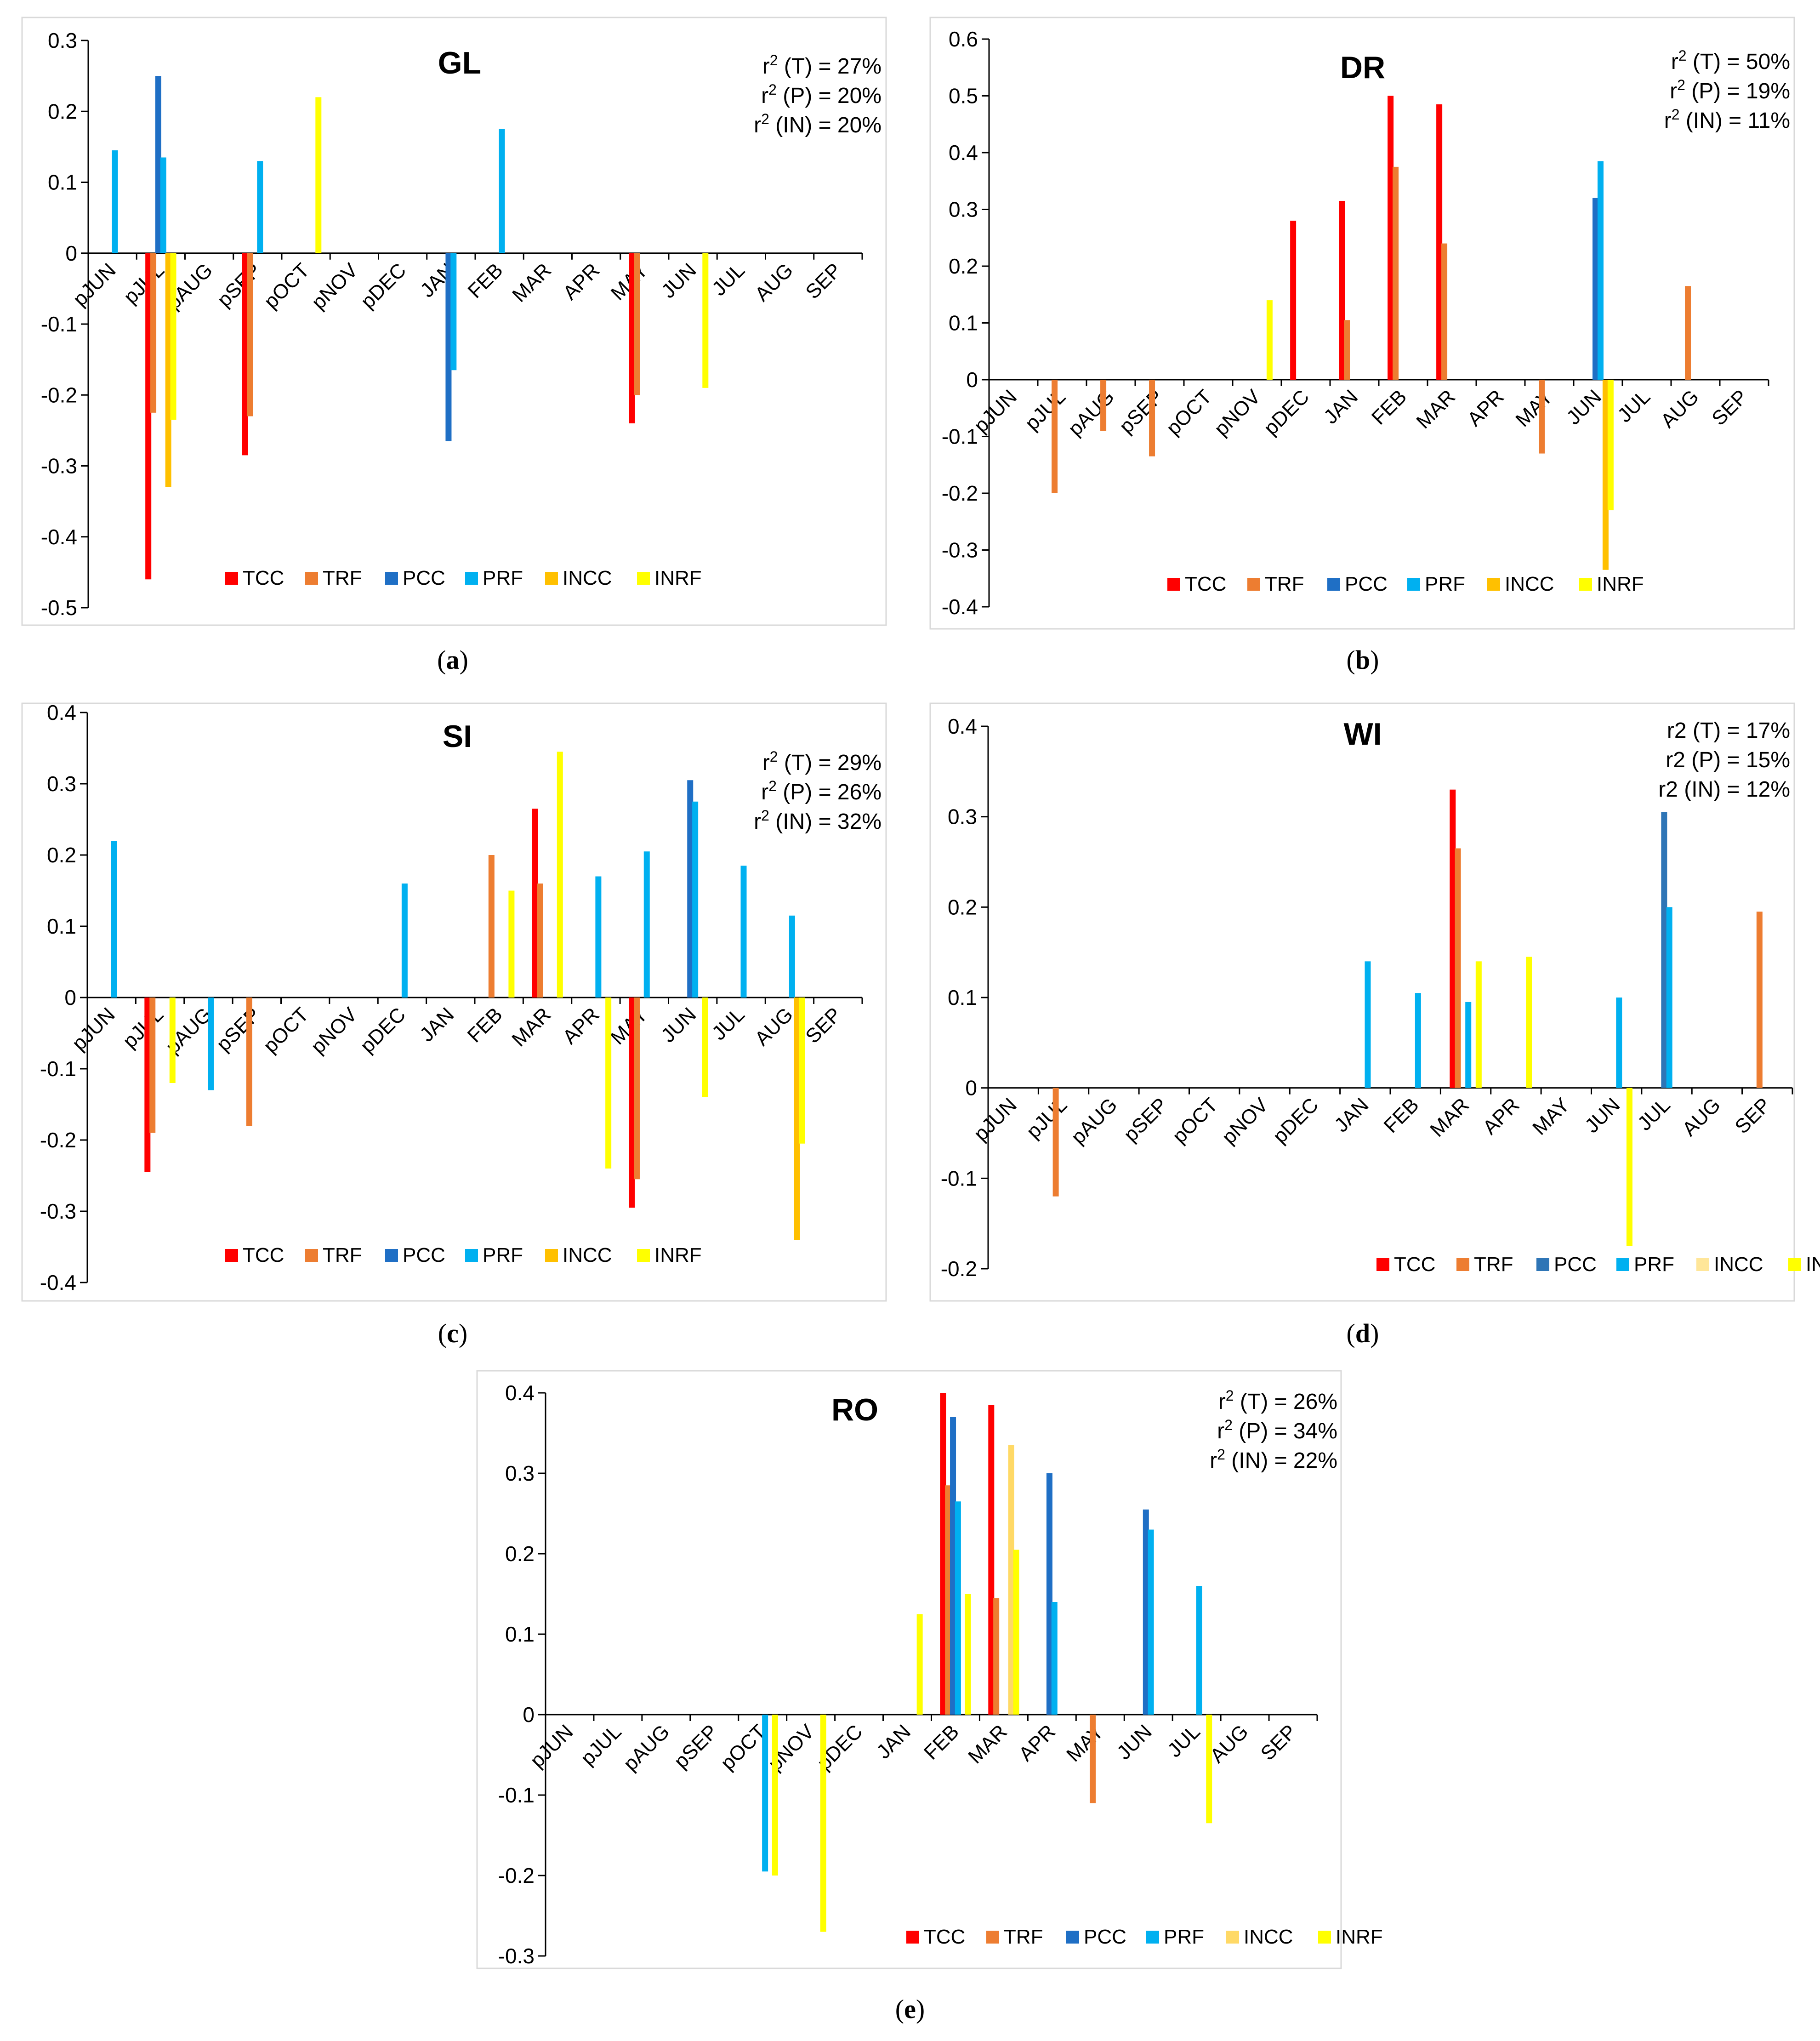  What do you see at coordinates (1602, 1115) in the screenshot?
I see `x-tick-label: JUN` at bounding box center [1602, 1115].